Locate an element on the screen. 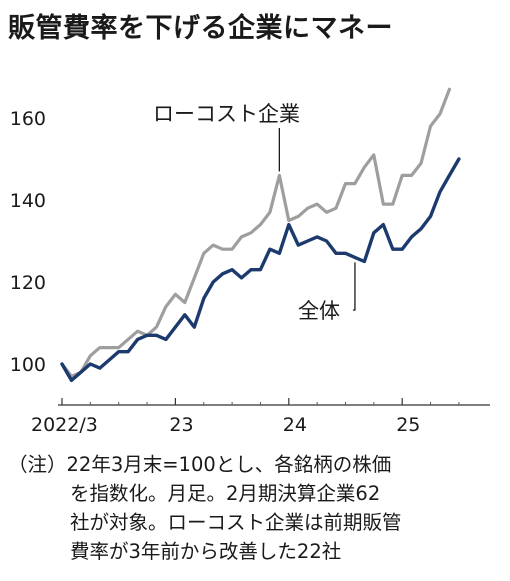  x-tick-label: 2022/3 is located at coordinates (64, 425).